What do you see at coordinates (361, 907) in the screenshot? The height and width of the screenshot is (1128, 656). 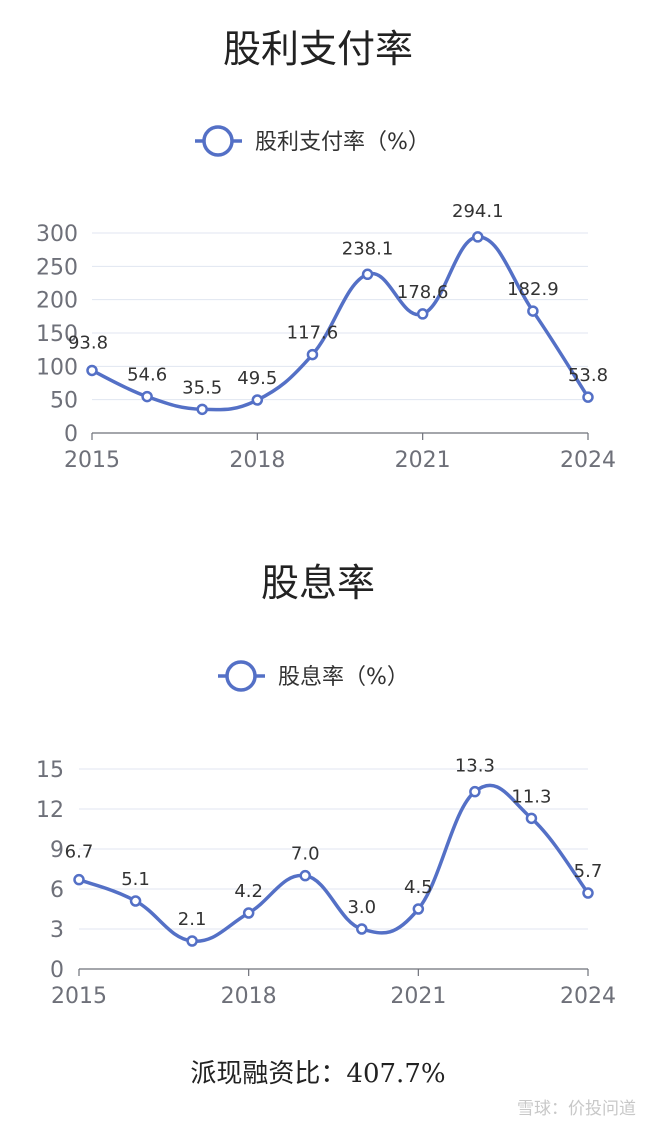 I see `chart-2-data-label: 3.0` at bounding box center [361, 907].